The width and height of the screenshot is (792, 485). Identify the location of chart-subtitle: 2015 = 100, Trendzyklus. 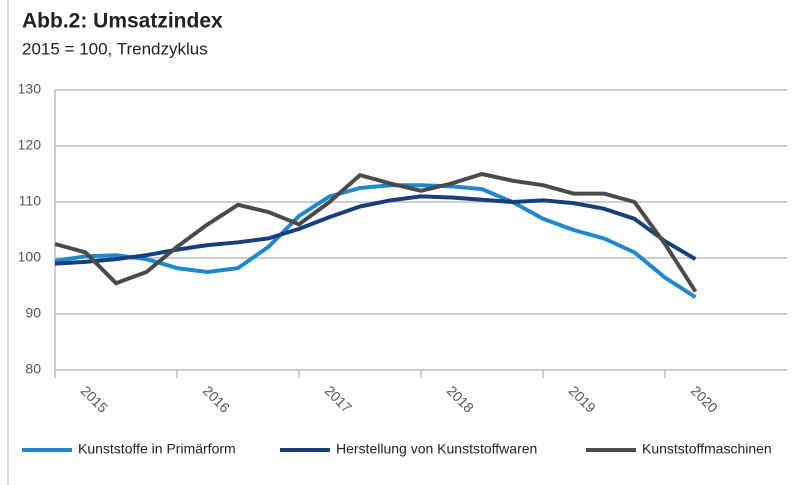
(115, 48).